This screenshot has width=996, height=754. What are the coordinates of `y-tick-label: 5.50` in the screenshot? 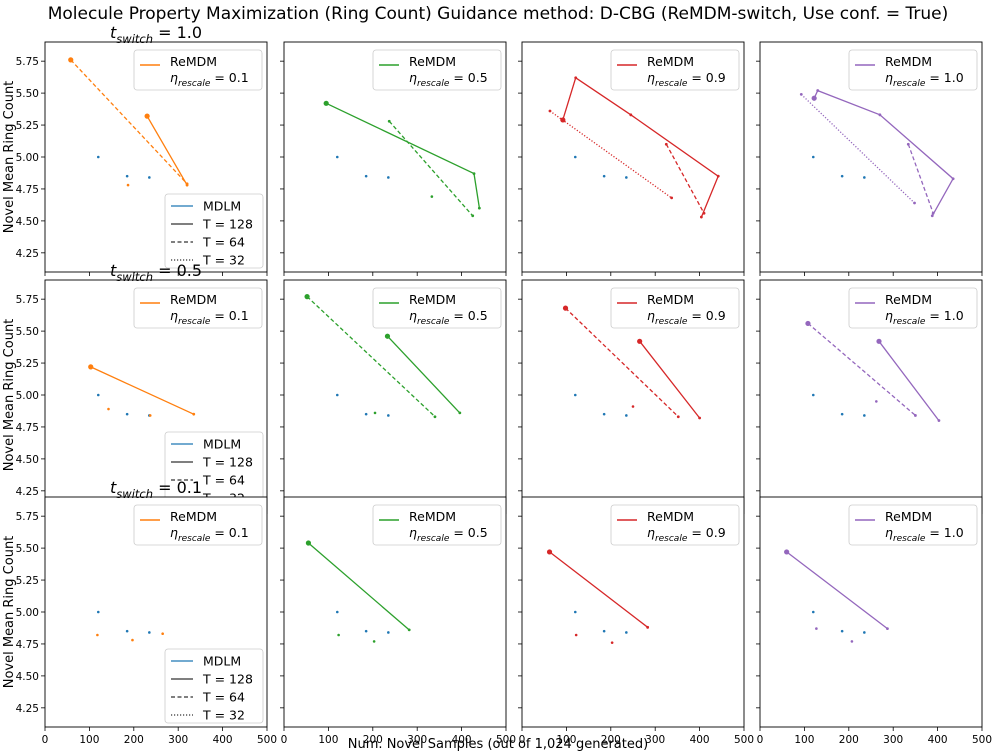 It's located at (27, 549).